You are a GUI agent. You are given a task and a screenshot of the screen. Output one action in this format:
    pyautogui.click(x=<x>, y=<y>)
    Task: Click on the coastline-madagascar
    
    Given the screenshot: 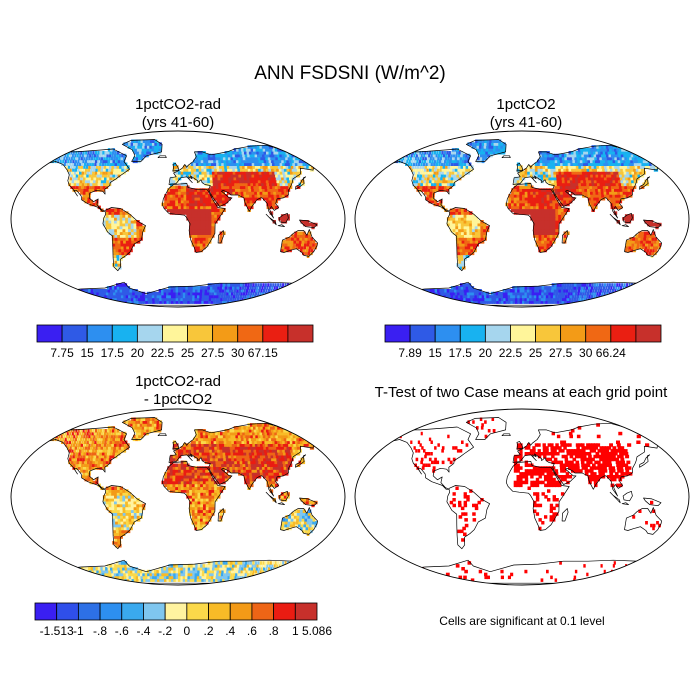 What is the action you would take?
    pyautogui.click(x=221, y=237)
    